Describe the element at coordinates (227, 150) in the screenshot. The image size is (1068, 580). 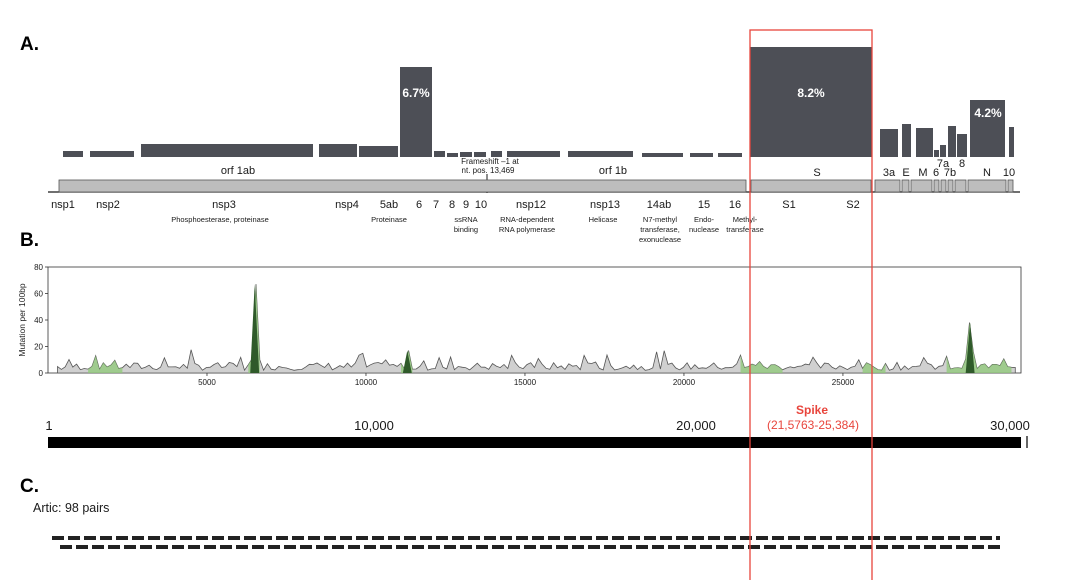
I see `bar-nsp3` at that location.